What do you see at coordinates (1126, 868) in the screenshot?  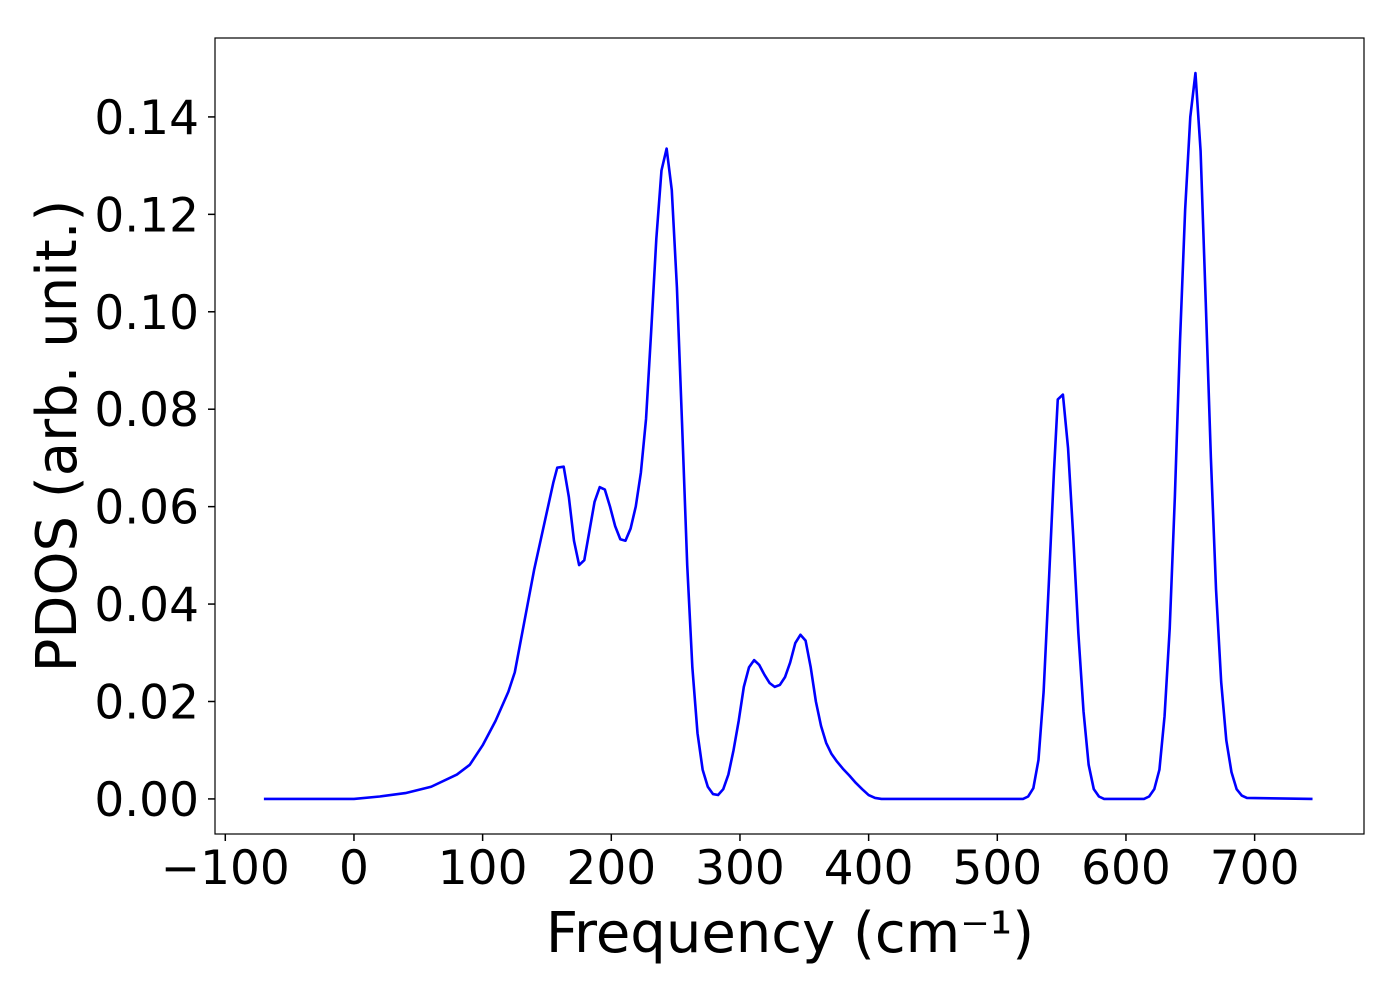 I see `x-tick-label: 600` at bounding box center [1126, 868].